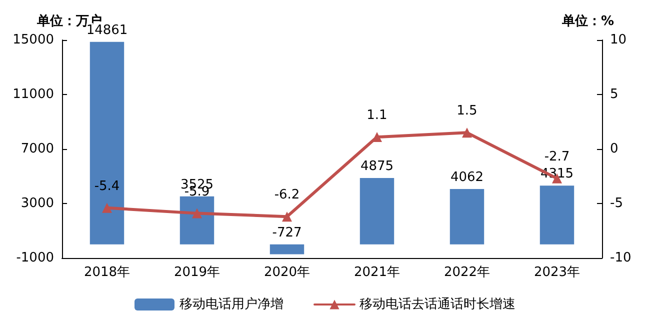  I want to click on legend-label: 移动电话用户净增, so click(232, 304).